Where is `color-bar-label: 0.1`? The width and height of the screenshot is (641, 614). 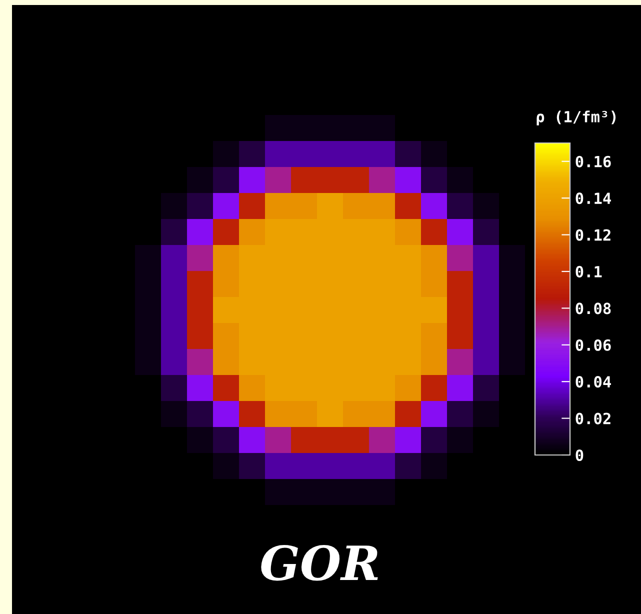 color-bar-label: 0.1 is located at coordinates (589, 272).